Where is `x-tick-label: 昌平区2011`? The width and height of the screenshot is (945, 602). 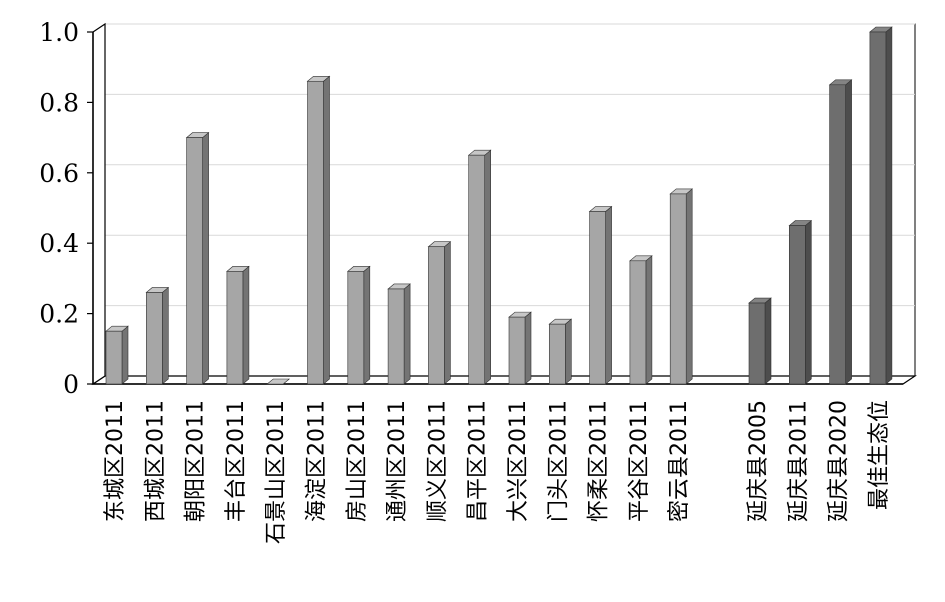 x-tick-label: 昌平区2011 is located at coordinates (478, 461).